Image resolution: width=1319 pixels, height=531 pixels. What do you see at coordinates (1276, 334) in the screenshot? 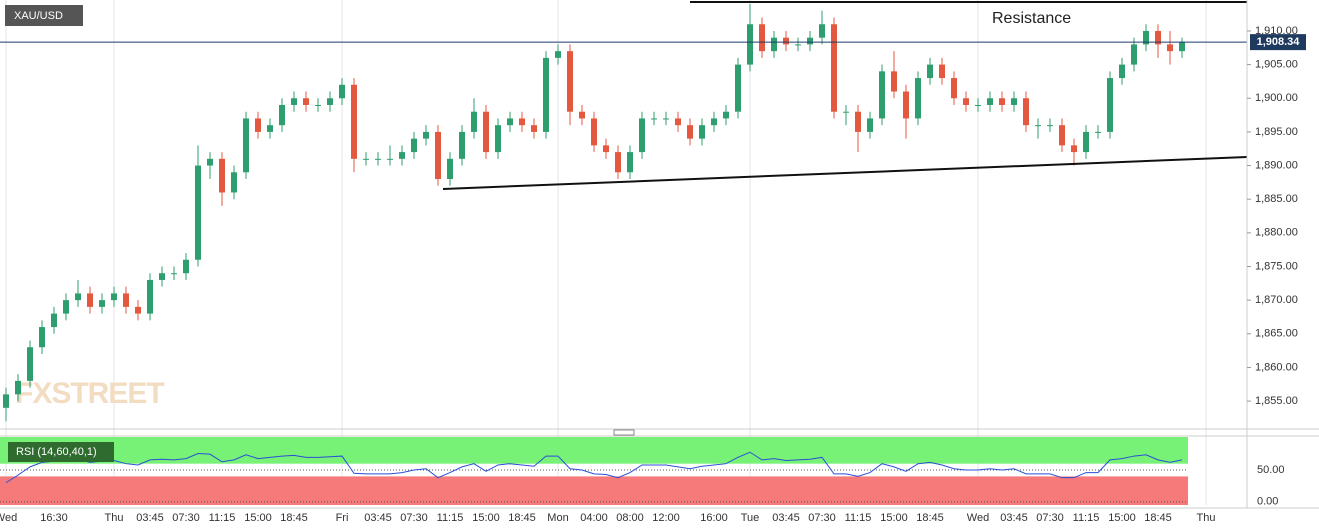
I see `y-tick-label: 1,865.00` at bounding box center [1276, 334].